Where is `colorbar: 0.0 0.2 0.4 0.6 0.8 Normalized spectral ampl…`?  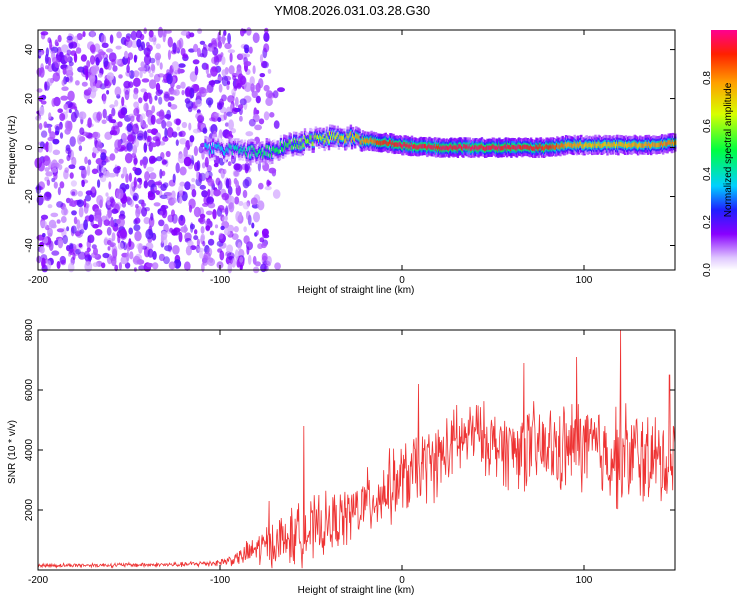 colorbar: 0.0 0.2 0.4 0.6 0.8 Normalized spectral ampl… is located at coordinates (719, 153).